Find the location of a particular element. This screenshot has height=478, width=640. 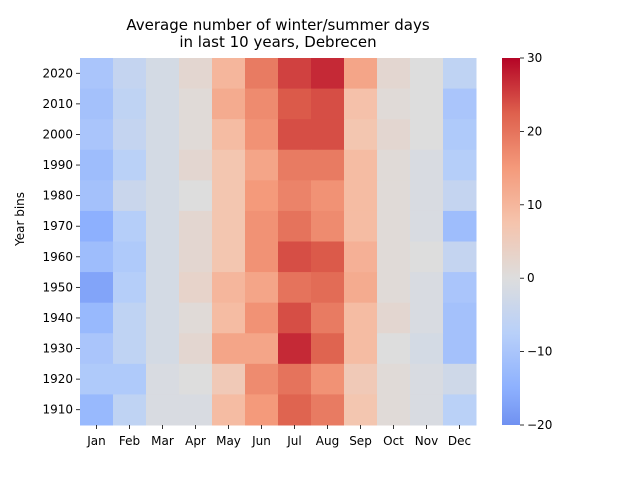

heatmap-cell-1940-Apr is located at coordinates (196, 318).